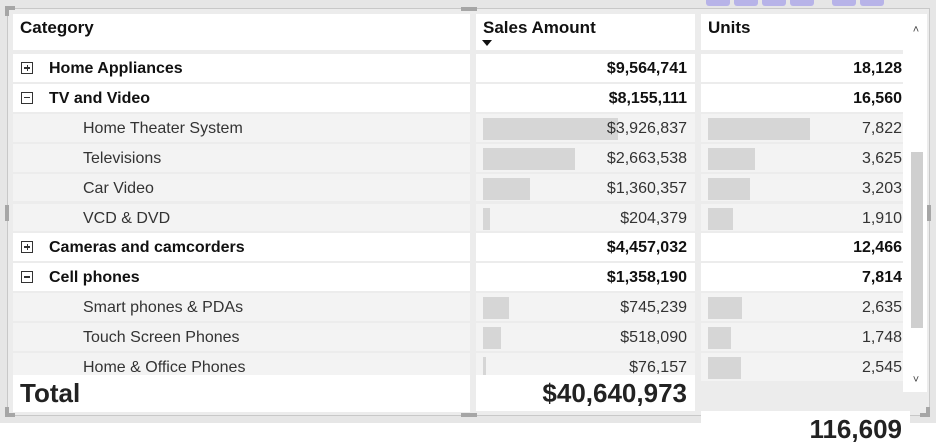 This screenshot has width=936, height=447. What do you see at coordinates (462, 367) in the screenshot?
I see `detail-row: Home & Office Phones $76,157 2,545` at bounding box center [462, 367].